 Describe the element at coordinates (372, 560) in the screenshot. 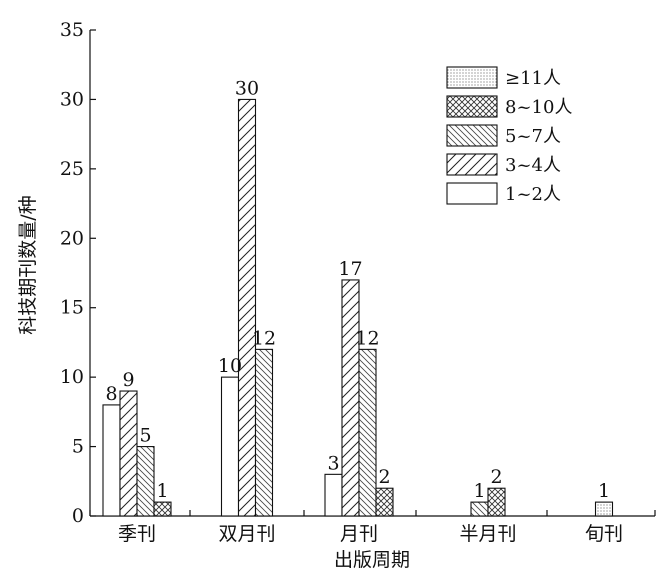

I see `x-axis-title: 出版周期` at that location.